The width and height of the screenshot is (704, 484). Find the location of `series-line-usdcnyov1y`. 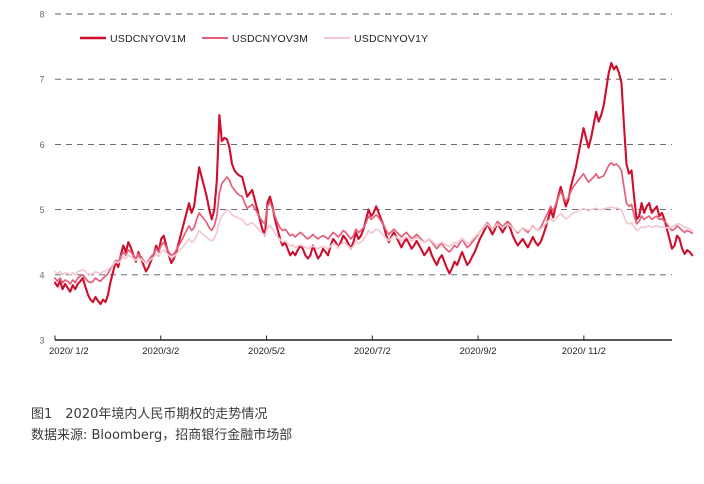

series-line-usdcnyov1y is located at coordinates (374, 241).